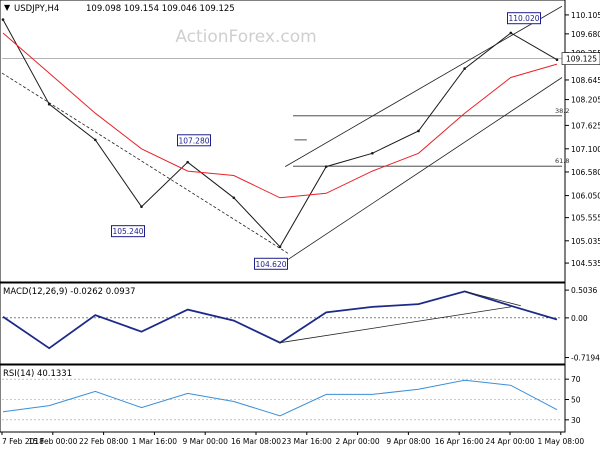 This screenshot has height=454, width=600. What do you see at coordinates (576, 379) in the screenshot?
I see `rsi-tick-label: 70` at bounding box center [576, 379].